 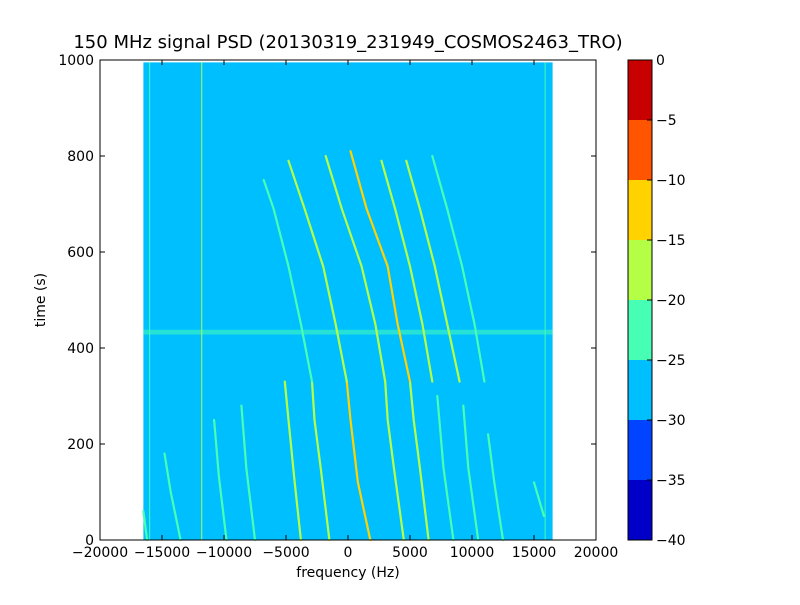 What do you see at coordinates (80, 253) in the screenshot?
I see `y-tick-label: 600` at bounding box center [80, 253].